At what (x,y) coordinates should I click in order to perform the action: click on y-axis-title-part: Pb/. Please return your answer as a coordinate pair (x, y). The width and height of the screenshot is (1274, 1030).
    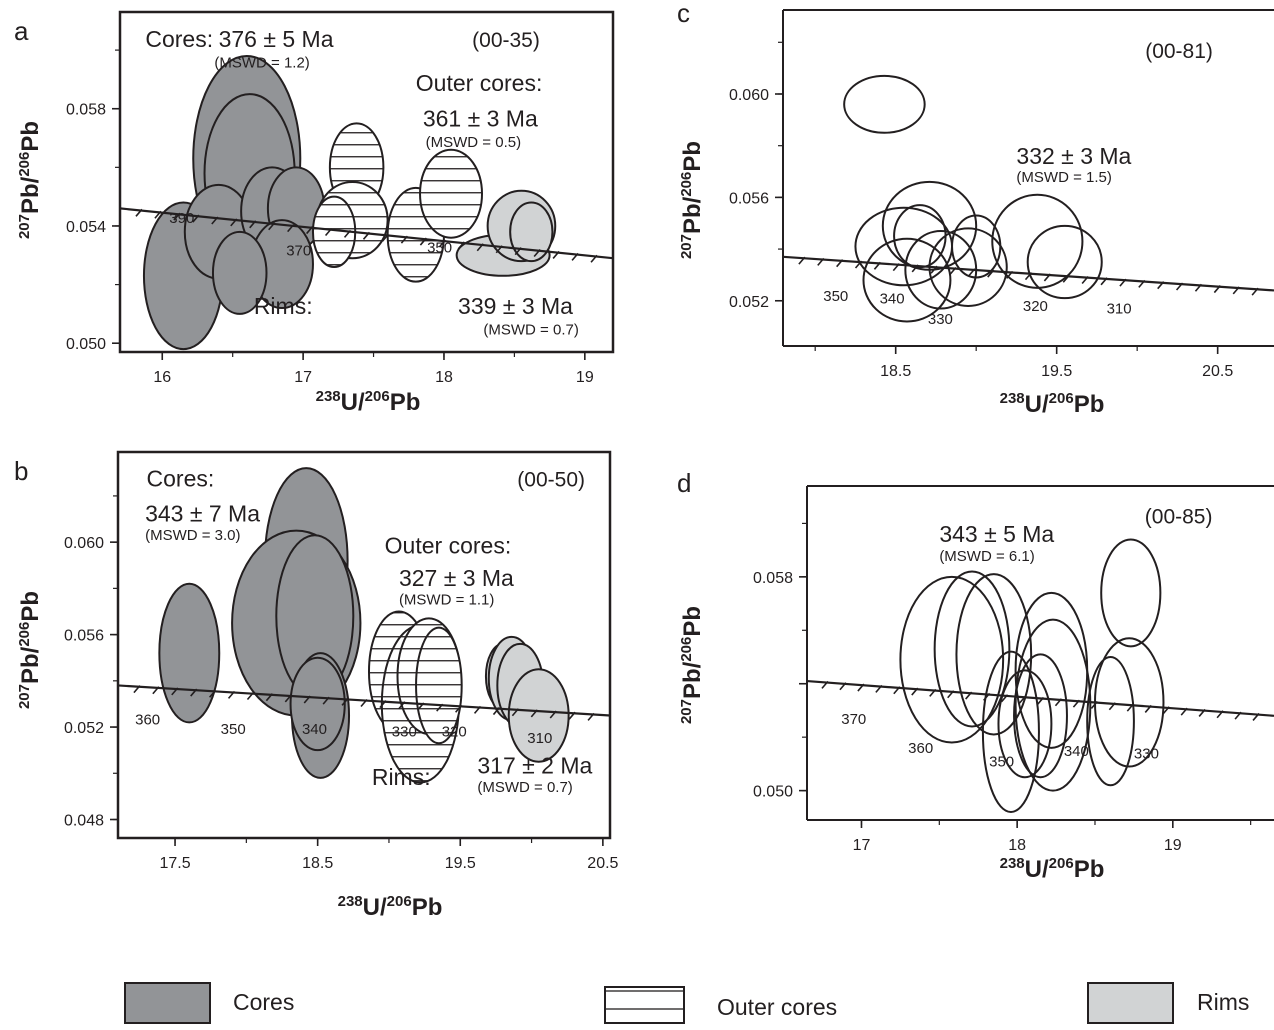
    Looking at the image, I should click on (692, 215).